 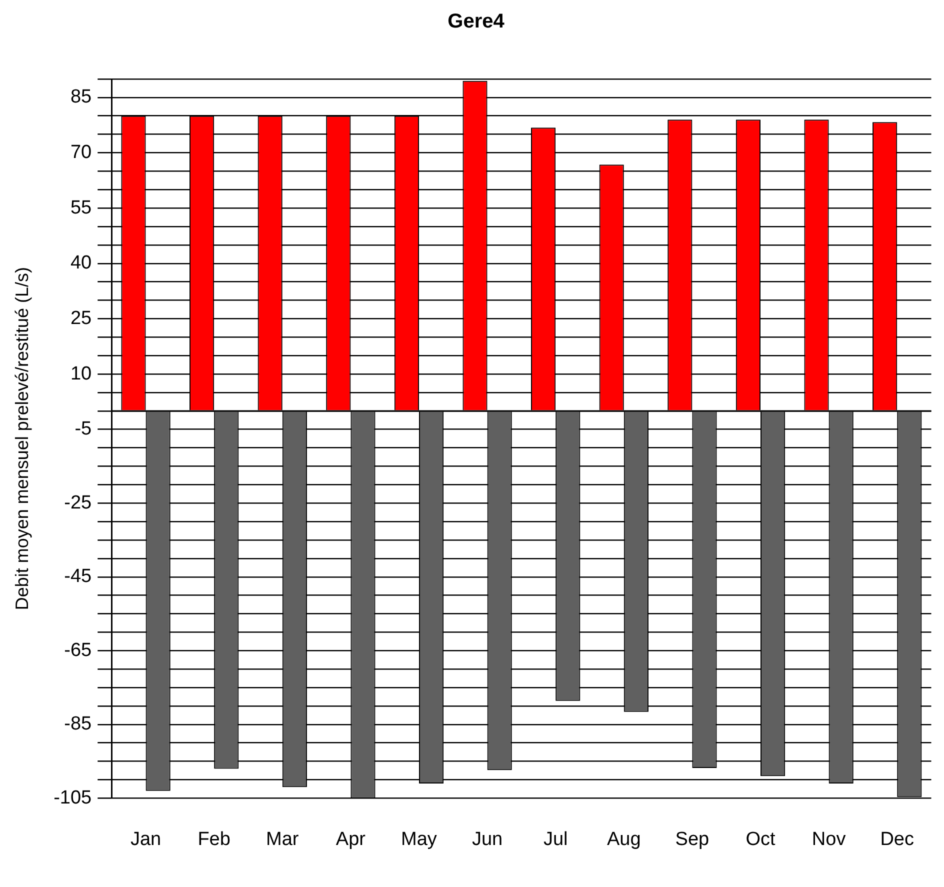 What do you see at coordinates (419, 839) in the screenshot?
I see `x-tick-label: May` at bounding box center [419, 839].